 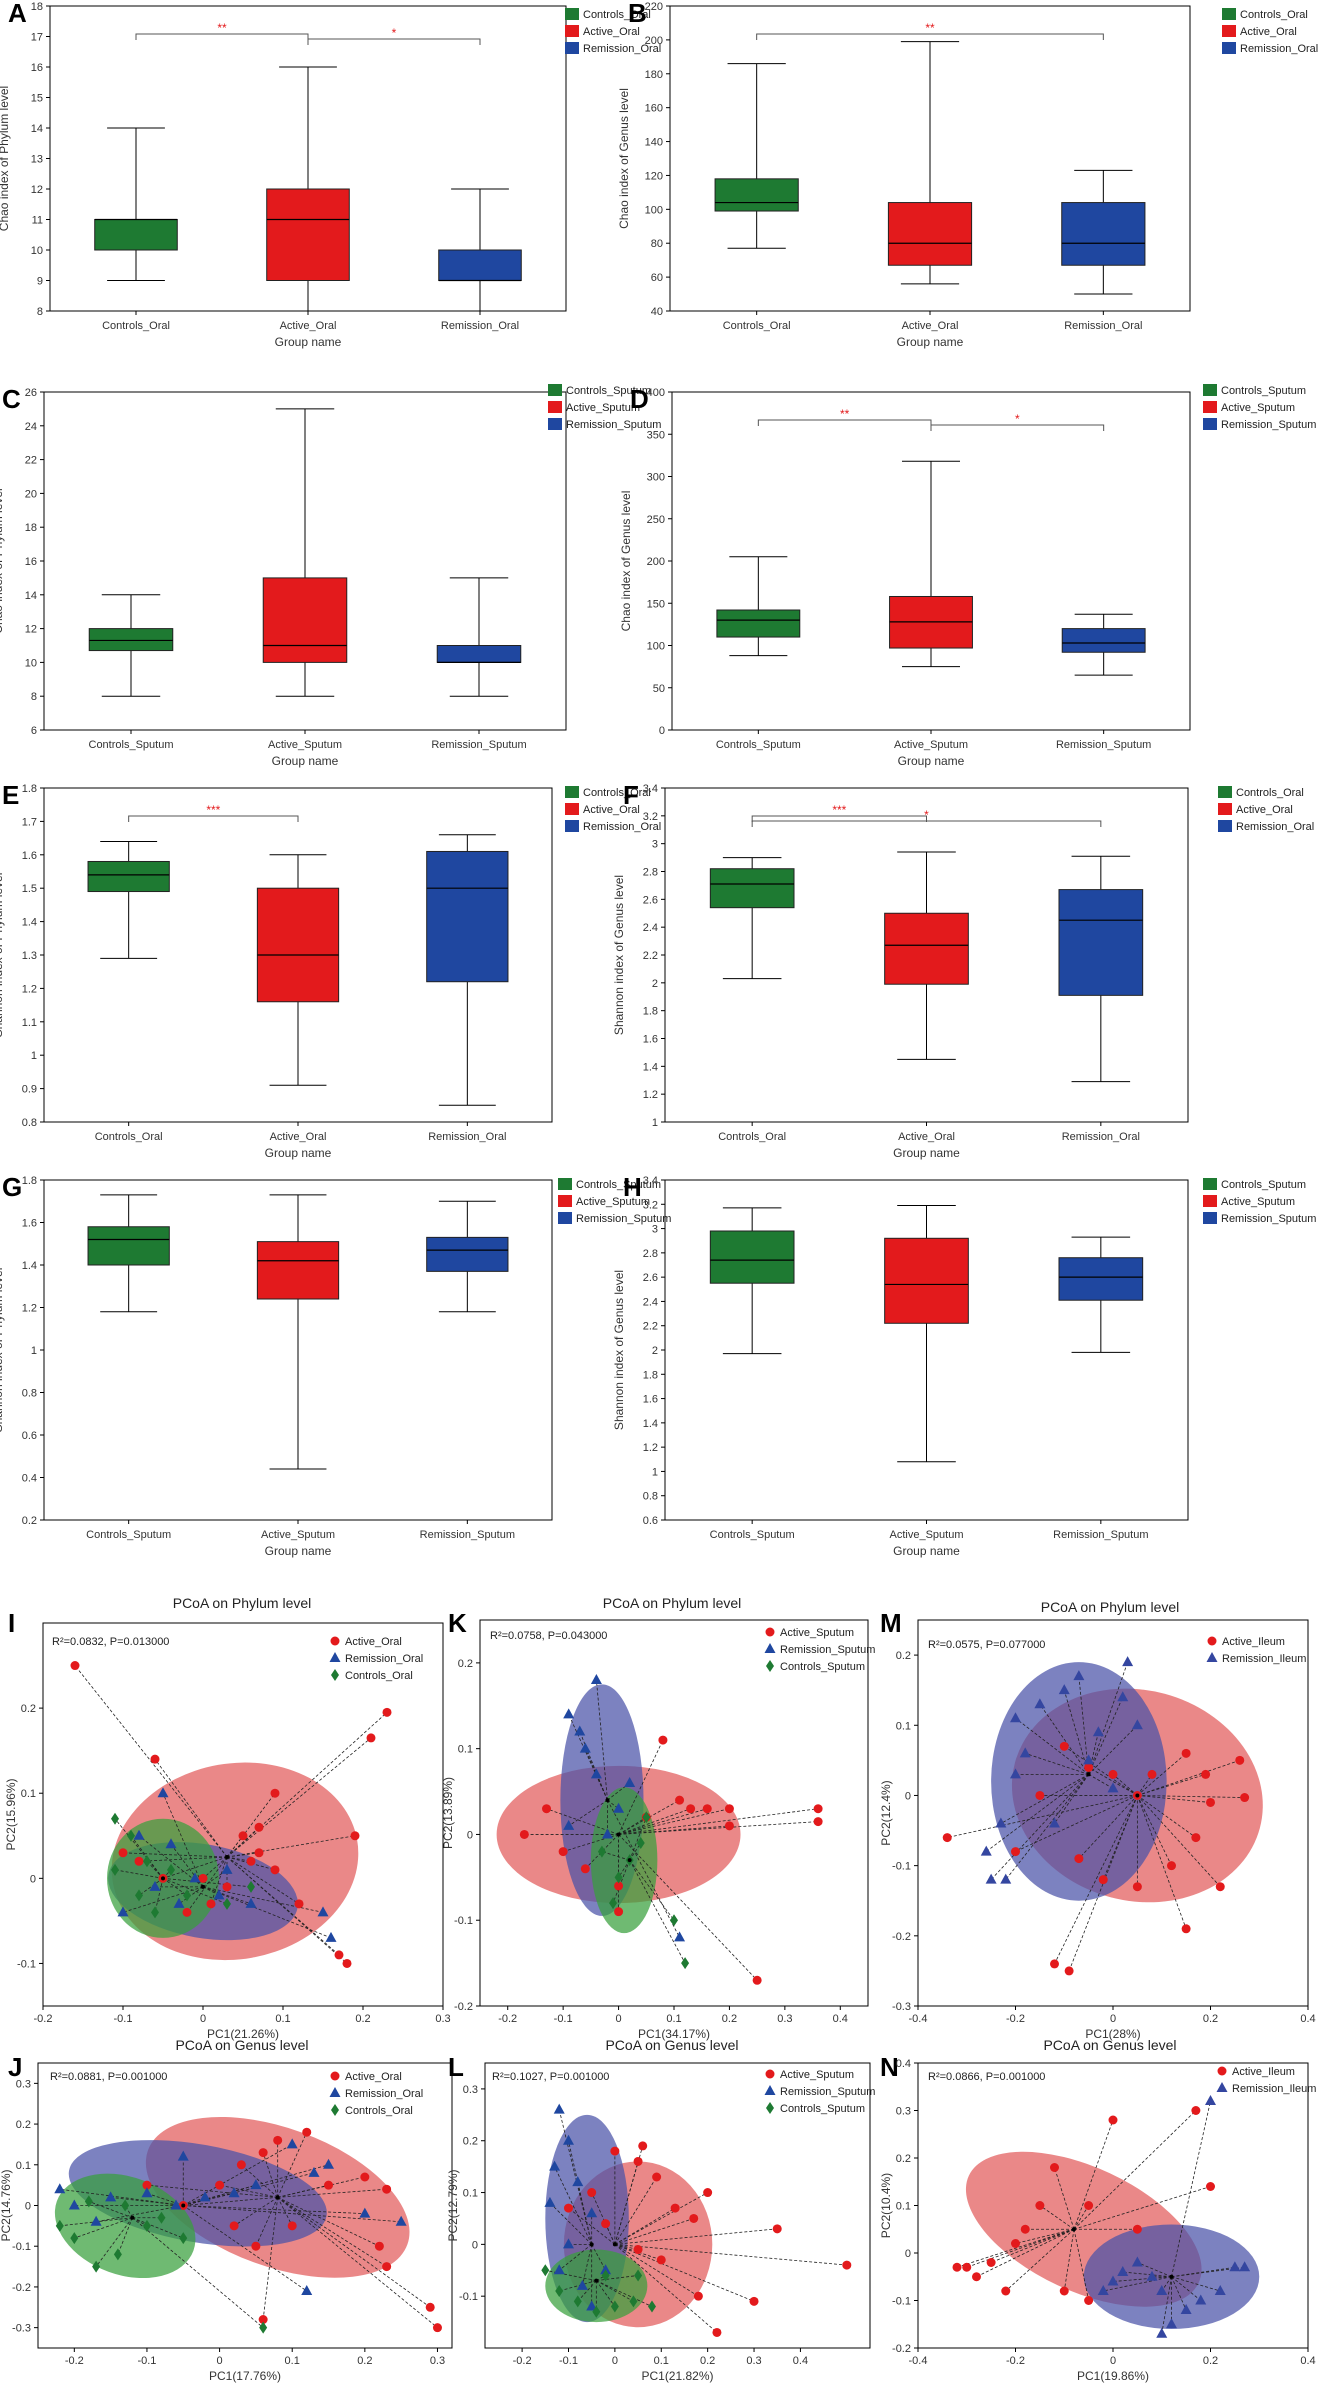 What do you see at coordinates (467, 1137) in the screenshot?
I see `x-tick-label: Remission_Oral` at bounding box center [467, 1137].